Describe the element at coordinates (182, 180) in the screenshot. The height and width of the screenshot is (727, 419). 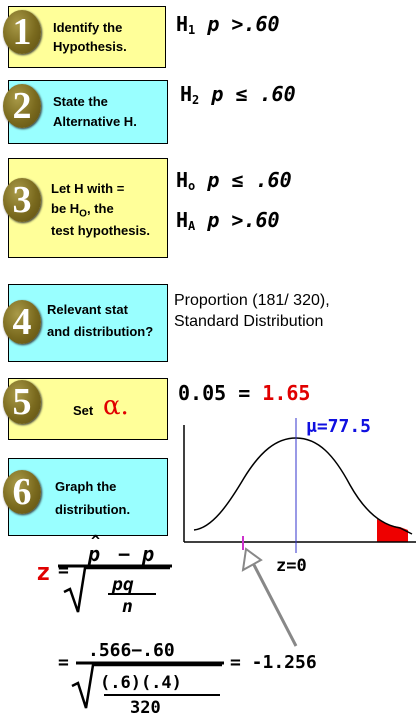
I see `ho-letter: H` at that location.